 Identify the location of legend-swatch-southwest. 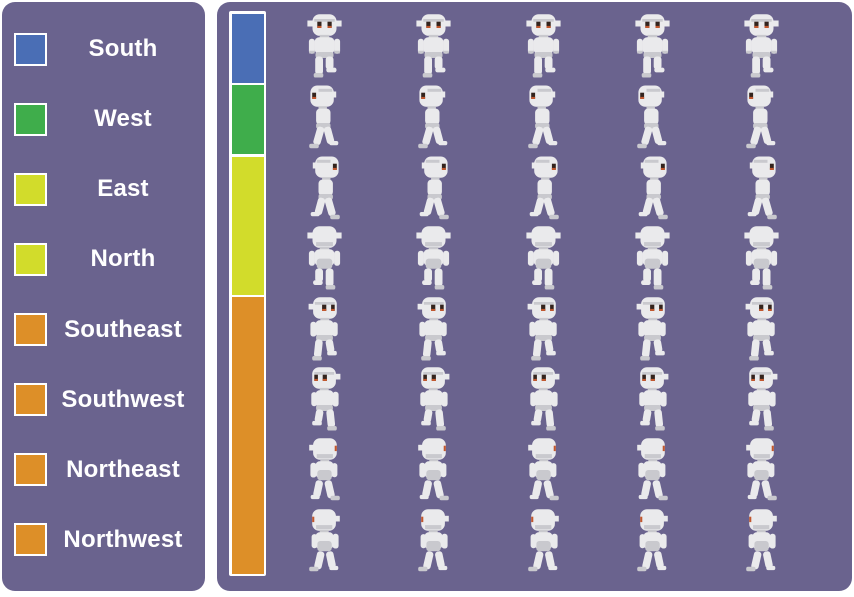
(30, 400).